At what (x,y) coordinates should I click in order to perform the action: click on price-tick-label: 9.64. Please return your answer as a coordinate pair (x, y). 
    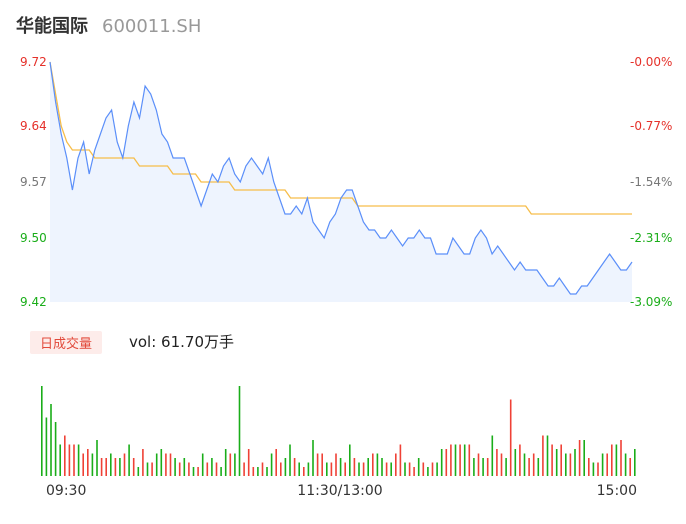
    Looking at the image, I should click on (33, 126).